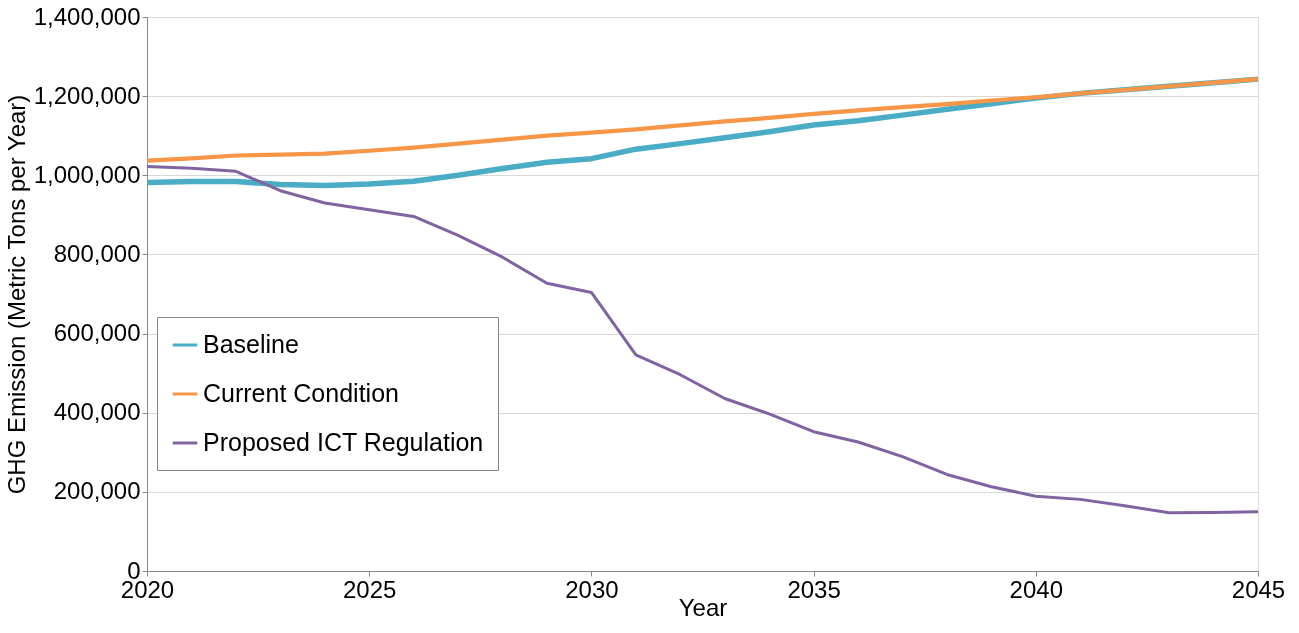  Describe the element at coordinates (592, 589) in the screenshot. I see `x-tick-label: 2030` at that location.